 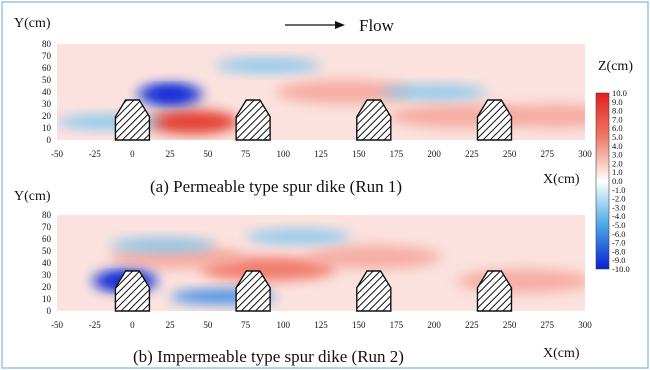 I want to click on panel-a-y-ticks: 0 10 20 30 40 50 60 70 80, so click(x=47, y=92).